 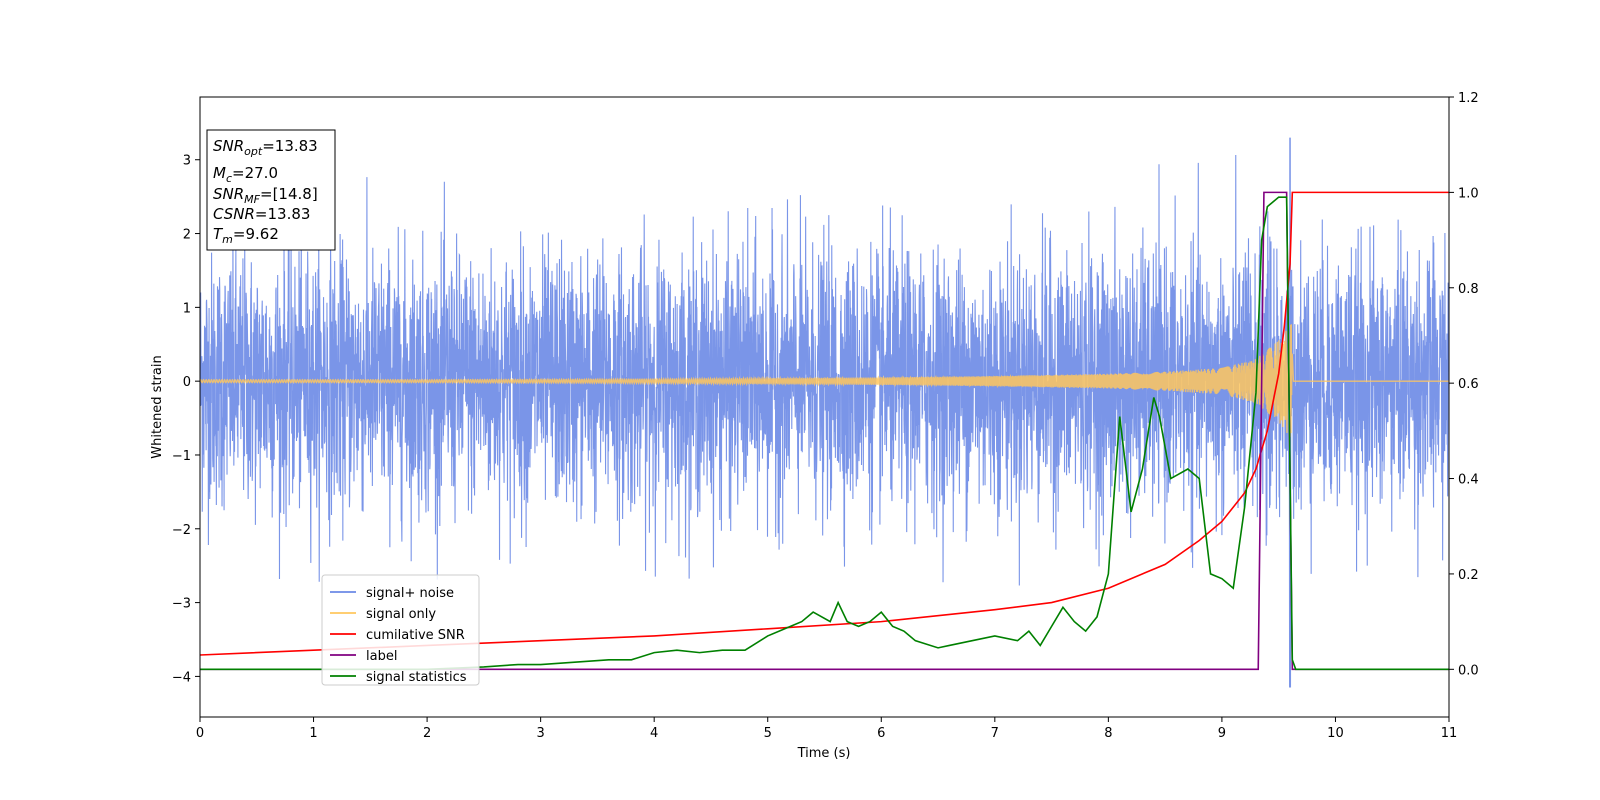 What do you see at coordinates (1108, 733) in the screenshot?
I see `x-tick-label: 8` at bounding box center [1108, 733].